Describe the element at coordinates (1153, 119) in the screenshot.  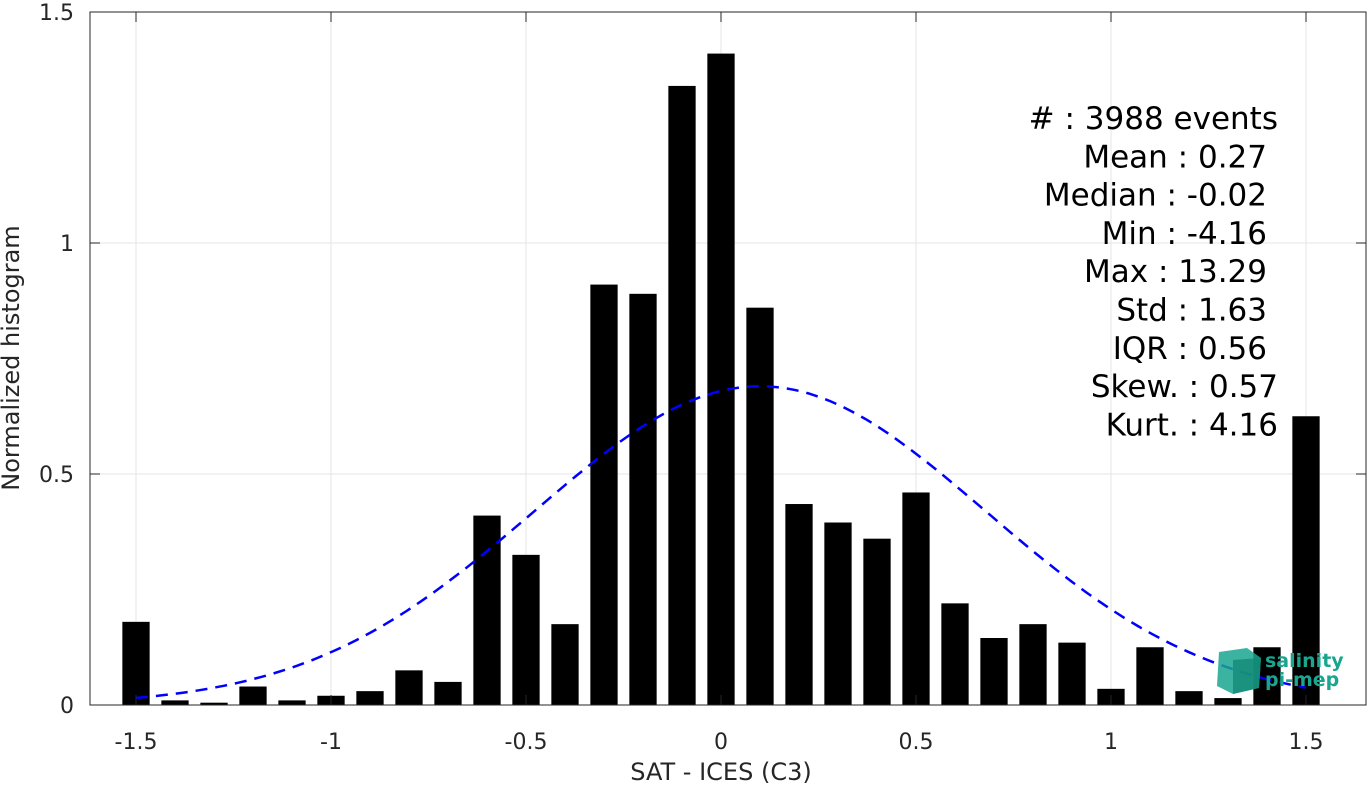
I see `stat-line: # : 3988 events` at that location.